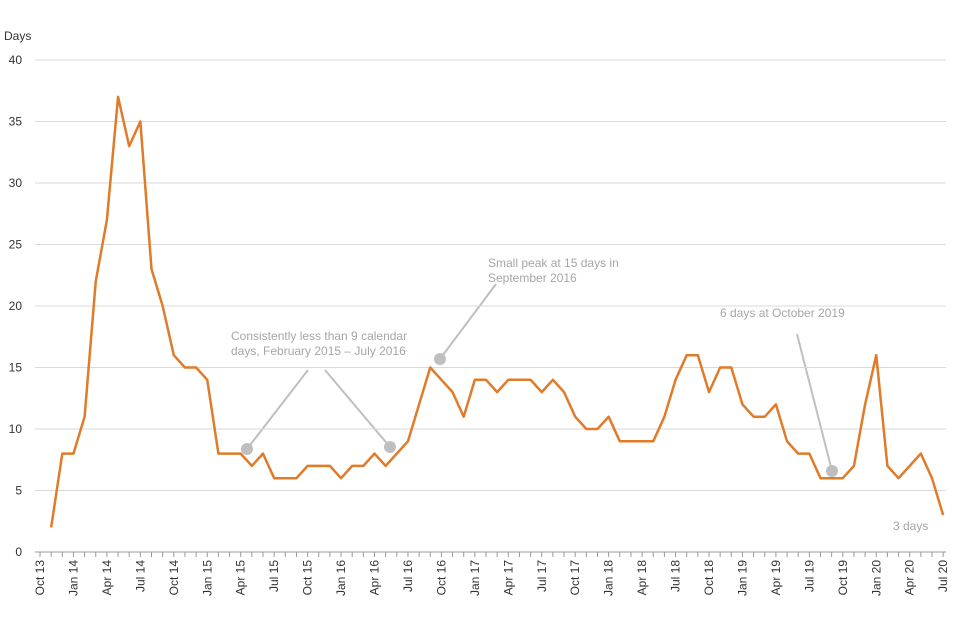  What do you see at coordinates (140, 576) in the screenshot?
I see `x-tick-label: Jul 14` at bounding box center [140, 576].